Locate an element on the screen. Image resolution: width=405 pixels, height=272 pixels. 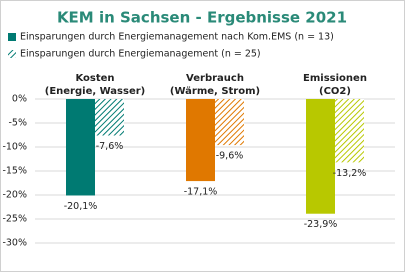
value-label: -13,2% is located at coordinates (350, 173).